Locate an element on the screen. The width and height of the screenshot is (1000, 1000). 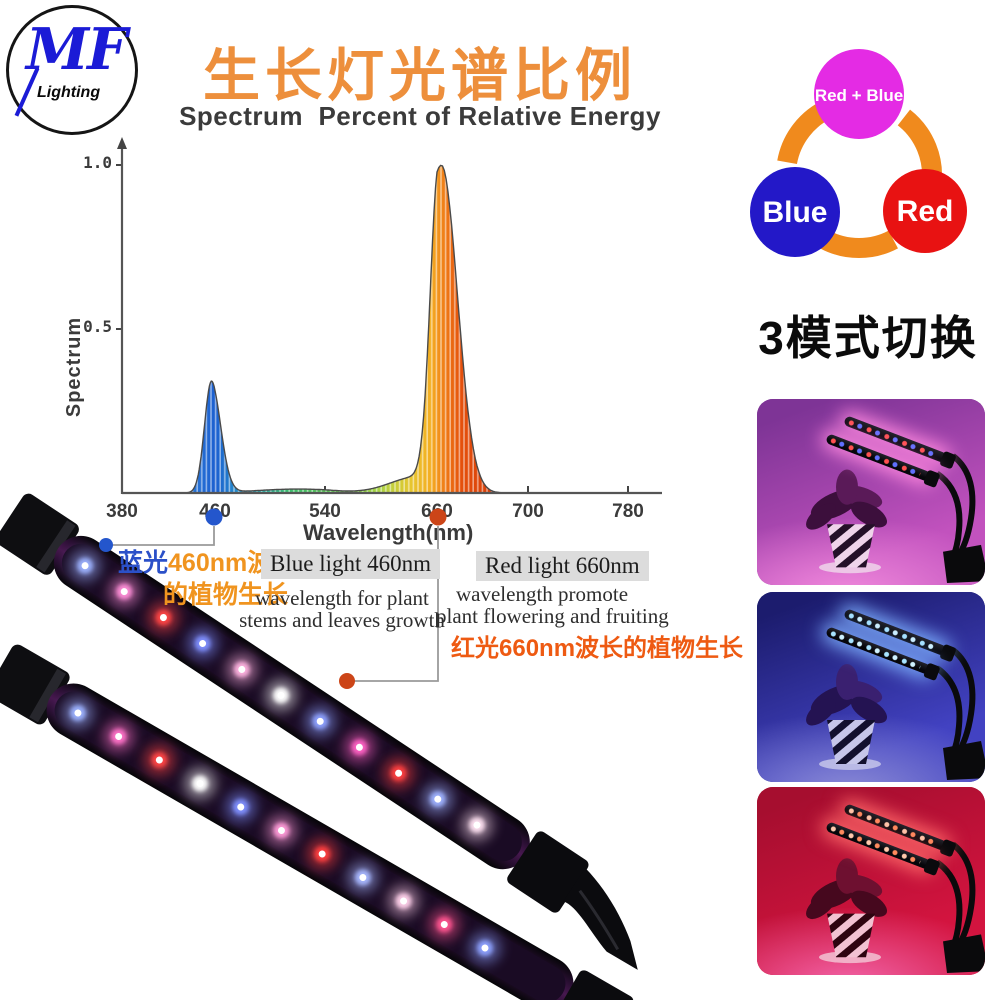
svg-text: 1.0 is located at coordinates (97, 162).